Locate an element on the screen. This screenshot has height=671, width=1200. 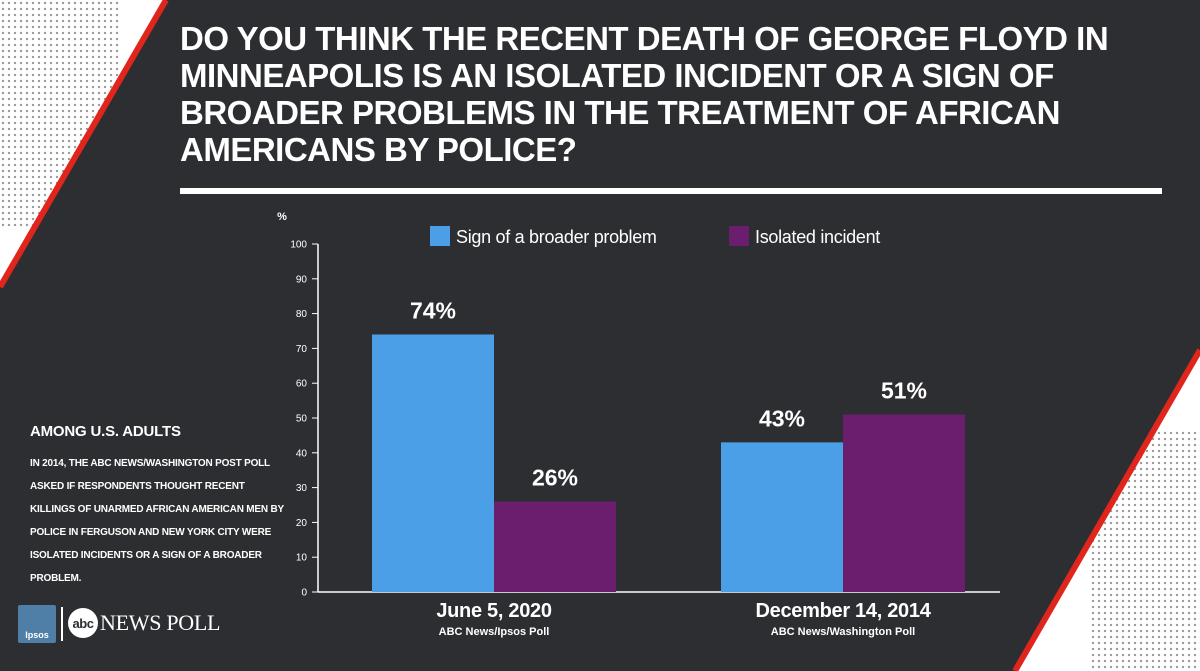
x-category-label: December 14, 2014 is located at coordinates (843, 611).